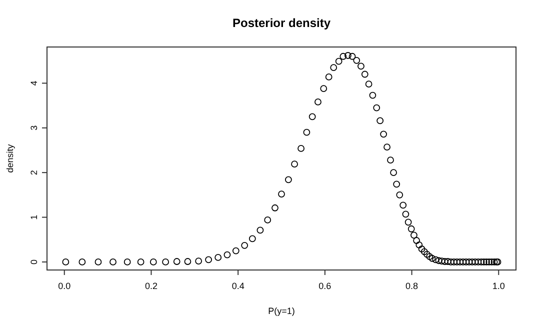  I want to click on x-tick-label: 0.6, so click(325, 286).